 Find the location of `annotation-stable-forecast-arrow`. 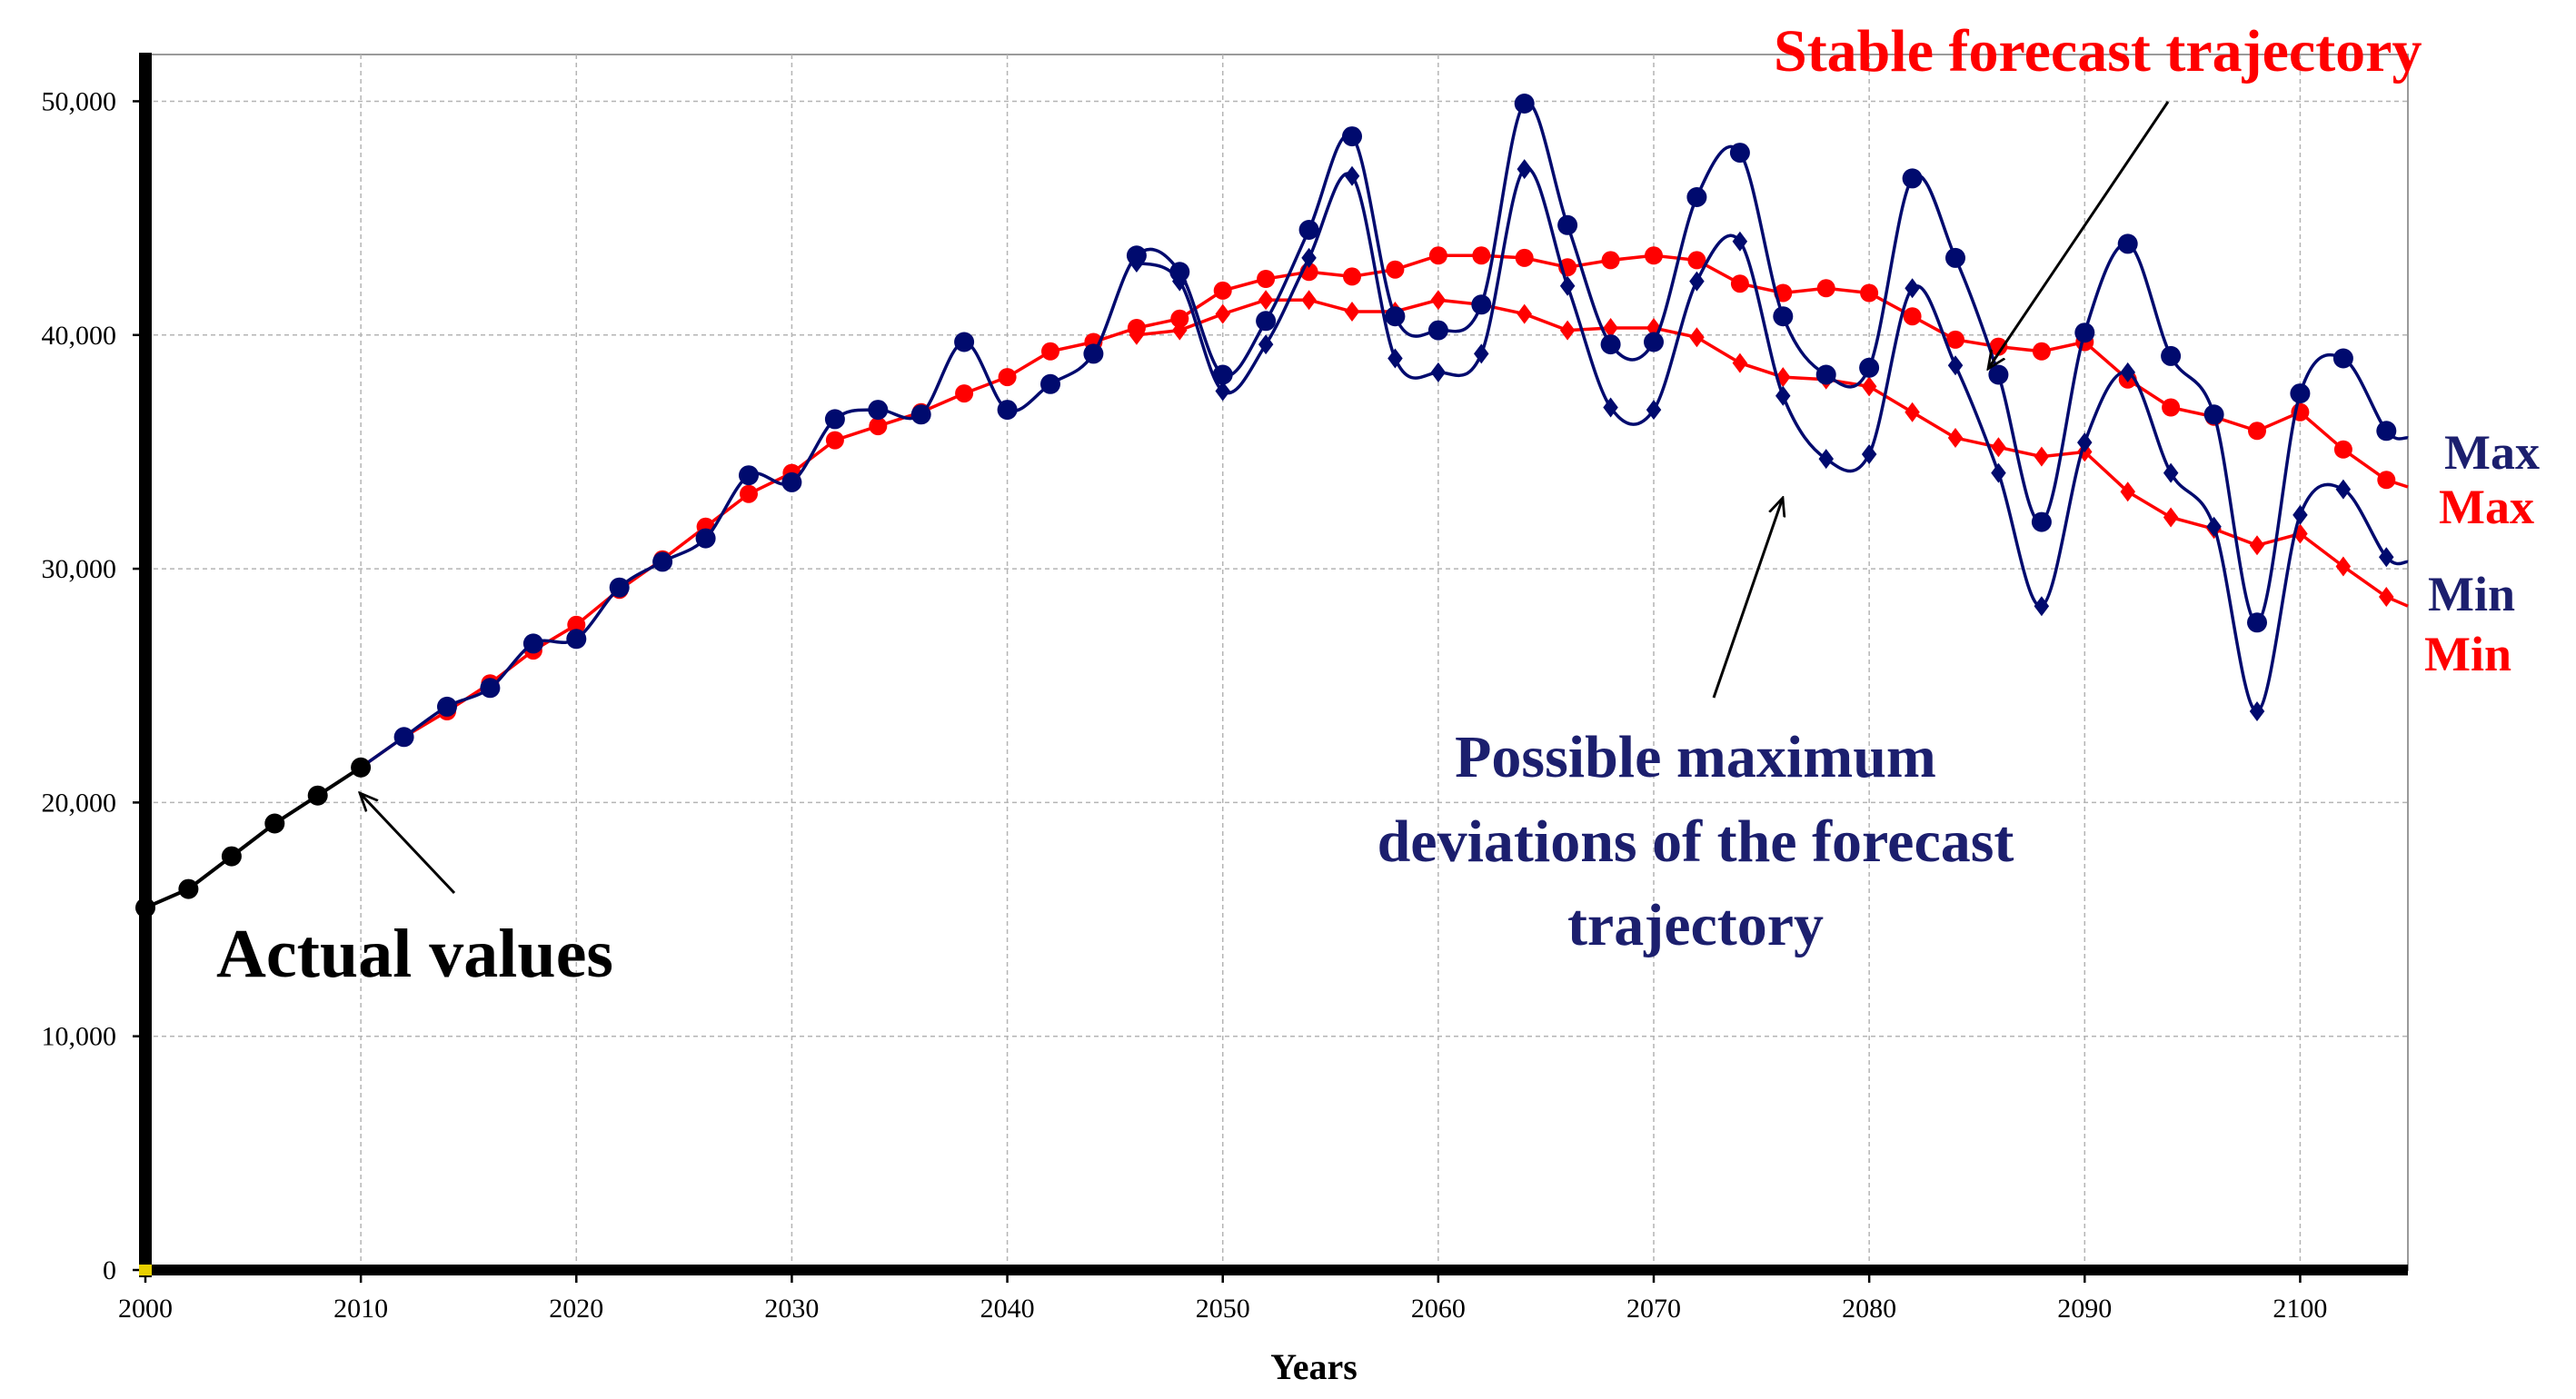

annotation-stable-forecast-arrow is located at coordinates (2079, 235).